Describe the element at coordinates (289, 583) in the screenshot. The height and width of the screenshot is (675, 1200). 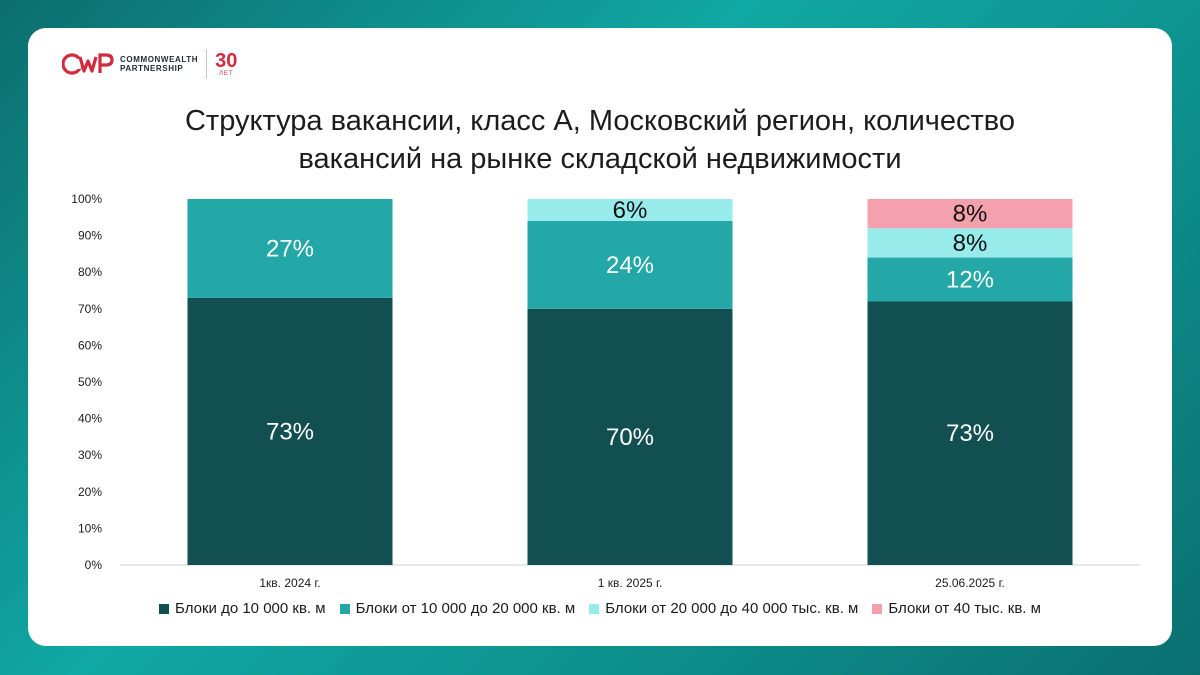
I see `x-tick-label: 1кв. 2024 г.` at that location.